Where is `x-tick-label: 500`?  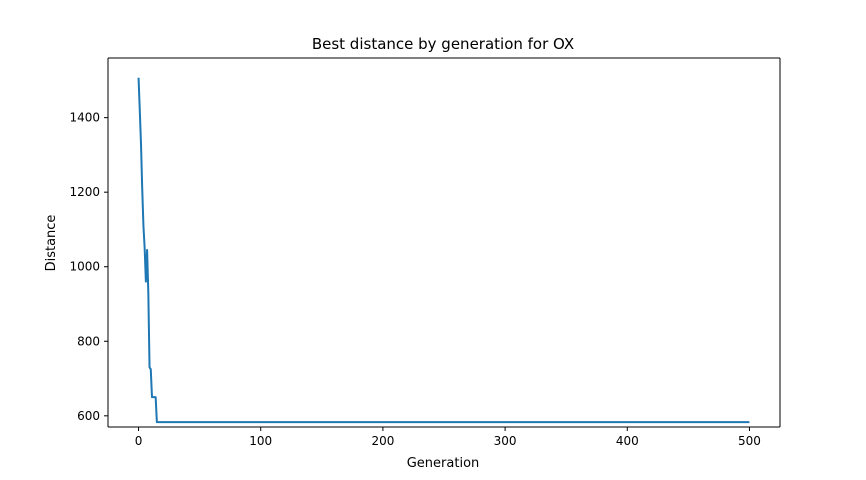 x-tick-label: 500 is located at coordinates (749, 441).